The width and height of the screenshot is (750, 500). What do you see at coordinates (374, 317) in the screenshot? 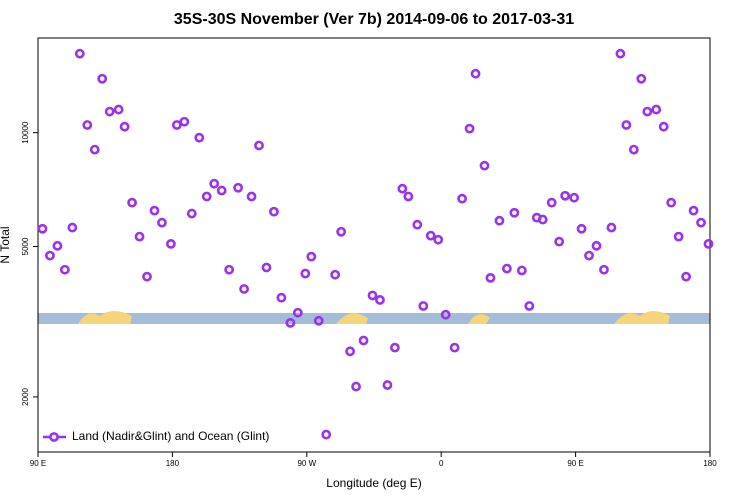
I see `surface-strip` at bounding box center [374, 317].